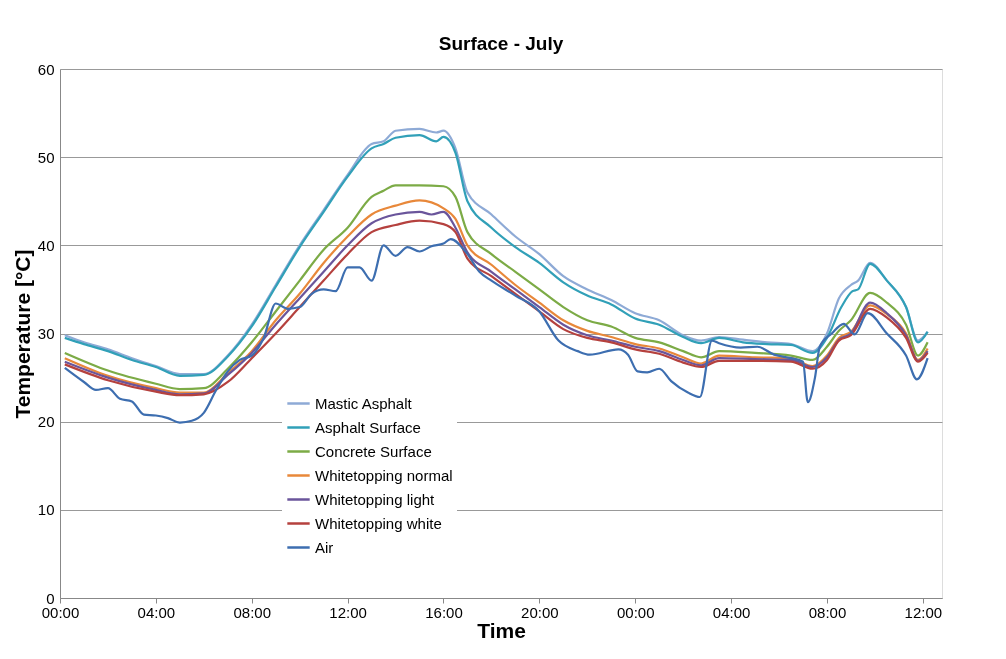 This screenshot has height=659, width=1006. I want to click on legend-label: Asphalt Surface, so click(368, 427).